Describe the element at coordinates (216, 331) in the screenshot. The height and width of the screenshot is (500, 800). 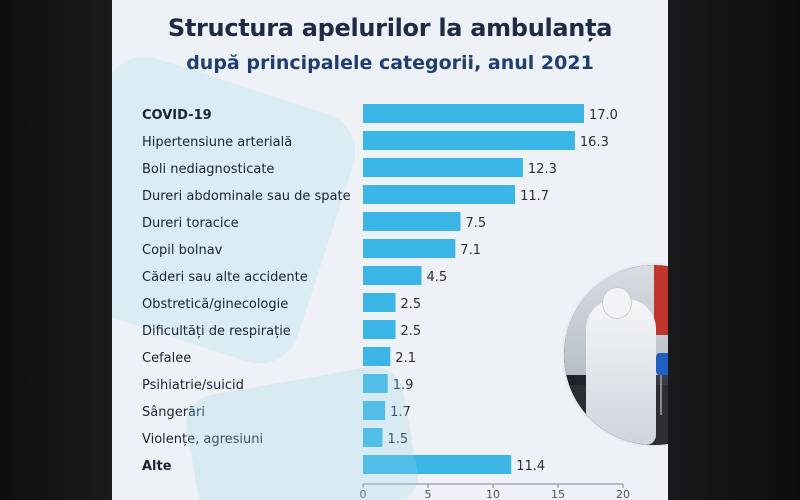
I see `category-label: Dificultăți de respirație` at that location.